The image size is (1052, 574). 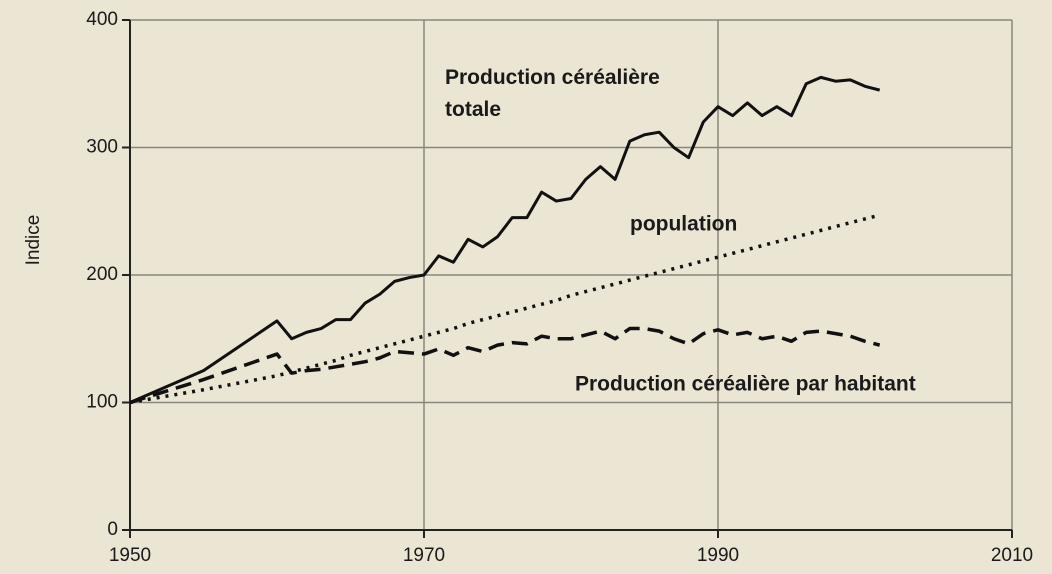 I want to click on y-tick-label: 0, so click(x=112, y=529).